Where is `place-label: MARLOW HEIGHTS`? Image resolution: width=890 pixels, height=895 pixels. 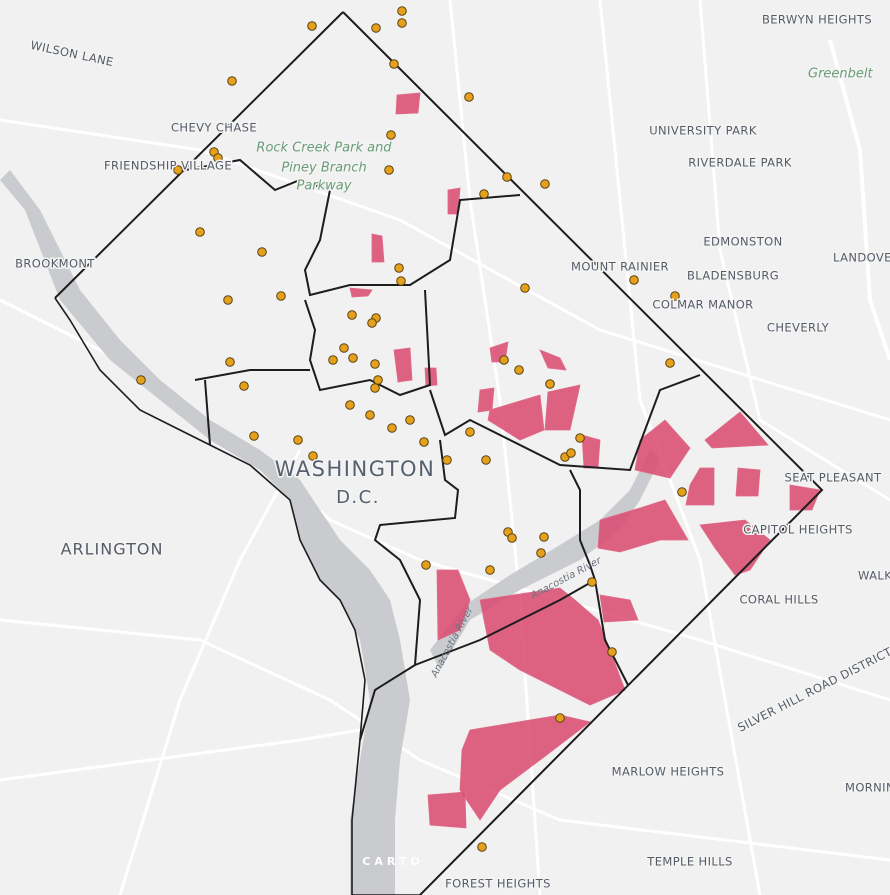
place-label: MARLOW HEIGHTS is located at coordinates (668, 772).